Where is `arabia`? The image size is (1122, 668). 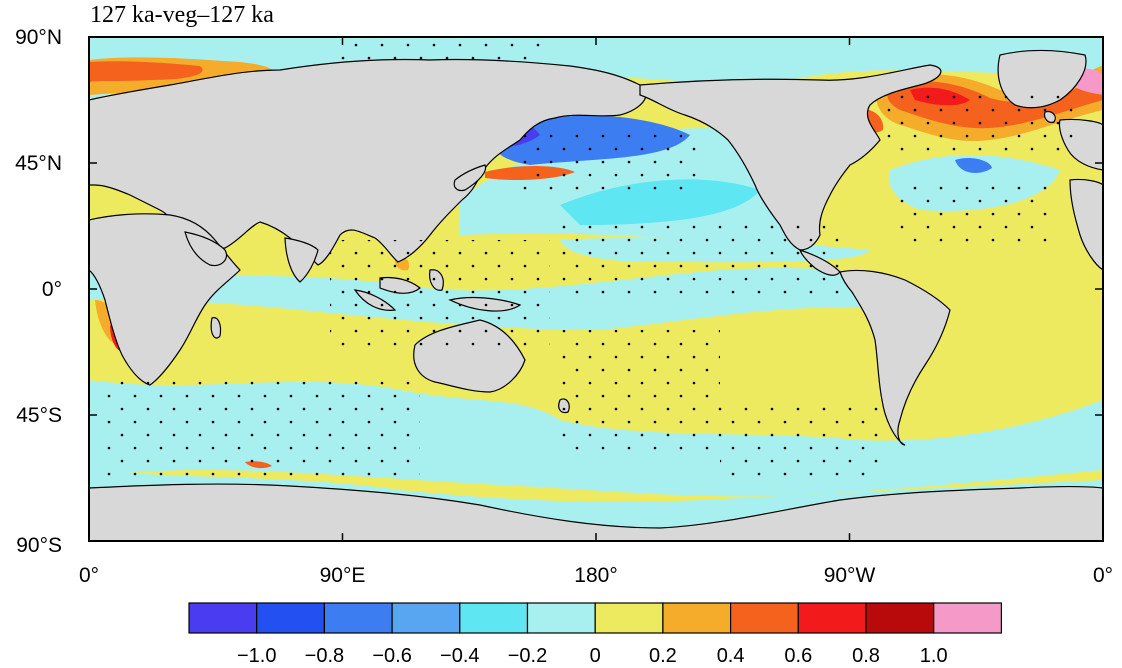
arabia is located at coordinates (206, 249).